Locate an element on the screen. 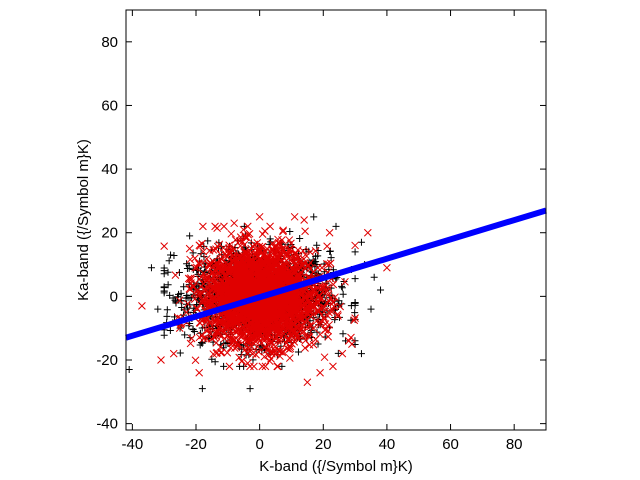 This screenshot has width=640, height=480. y-tick-label: -20 is located at coordinates (107, 360).